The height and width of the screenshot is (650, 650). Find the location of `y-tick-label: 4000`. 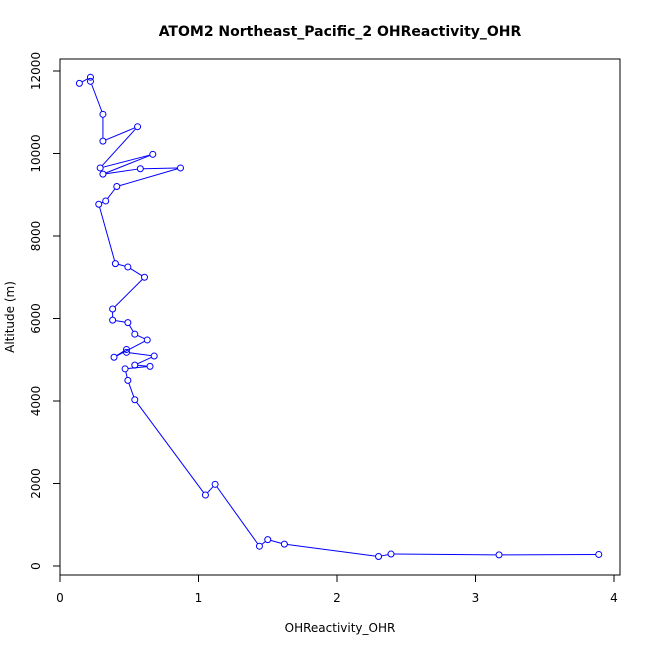

y-tick-label: 4000 is located at coordinates (36, 401).